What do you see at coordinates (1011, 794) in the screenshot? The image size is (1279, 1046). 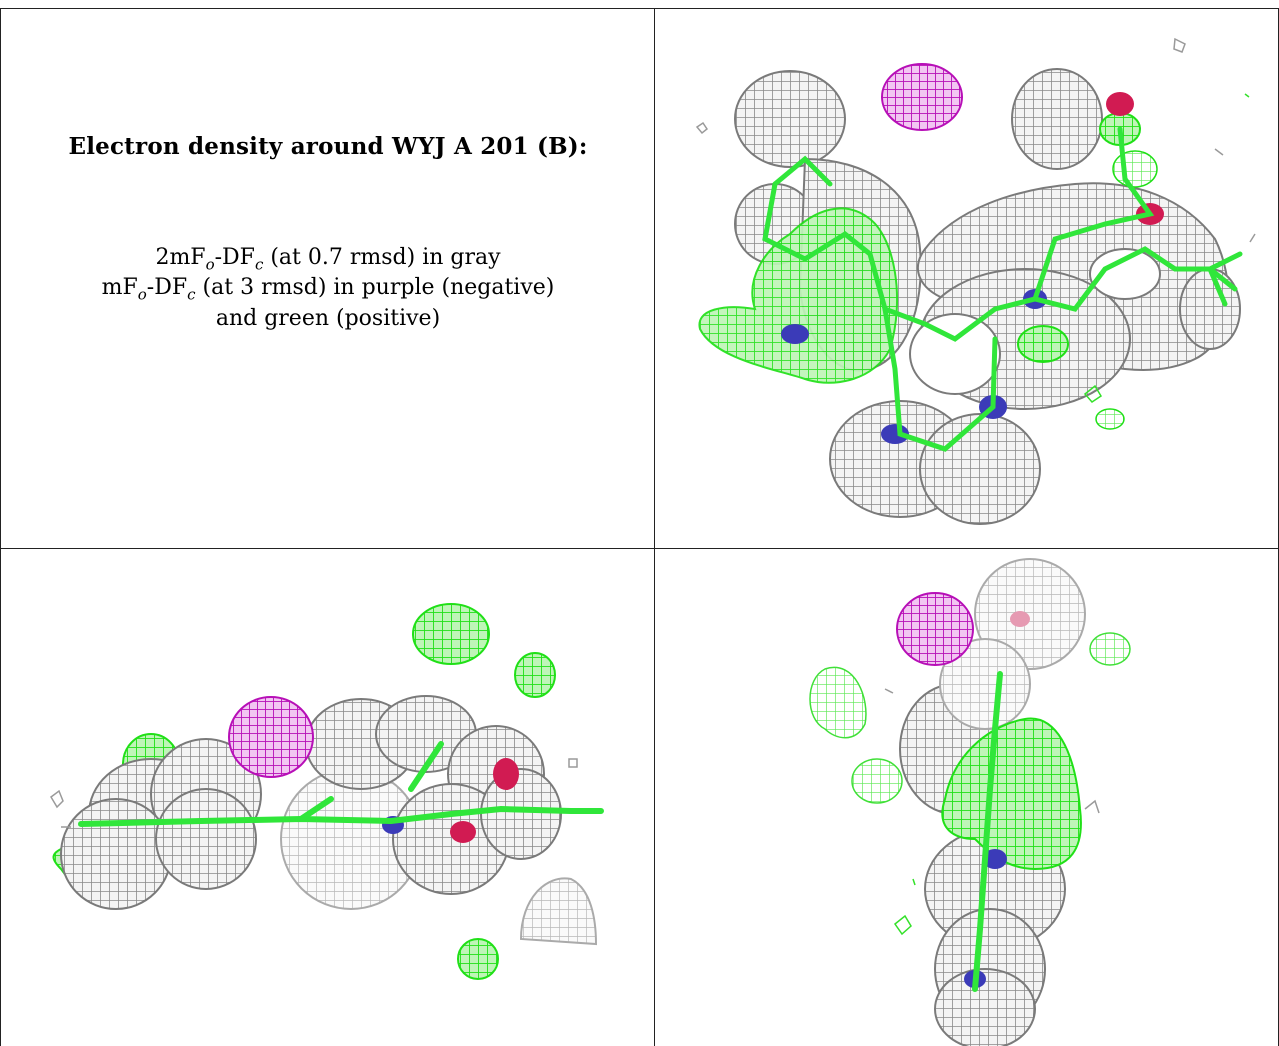 I see `green-positive-mesh-main` at bounding box center [1011, 794].